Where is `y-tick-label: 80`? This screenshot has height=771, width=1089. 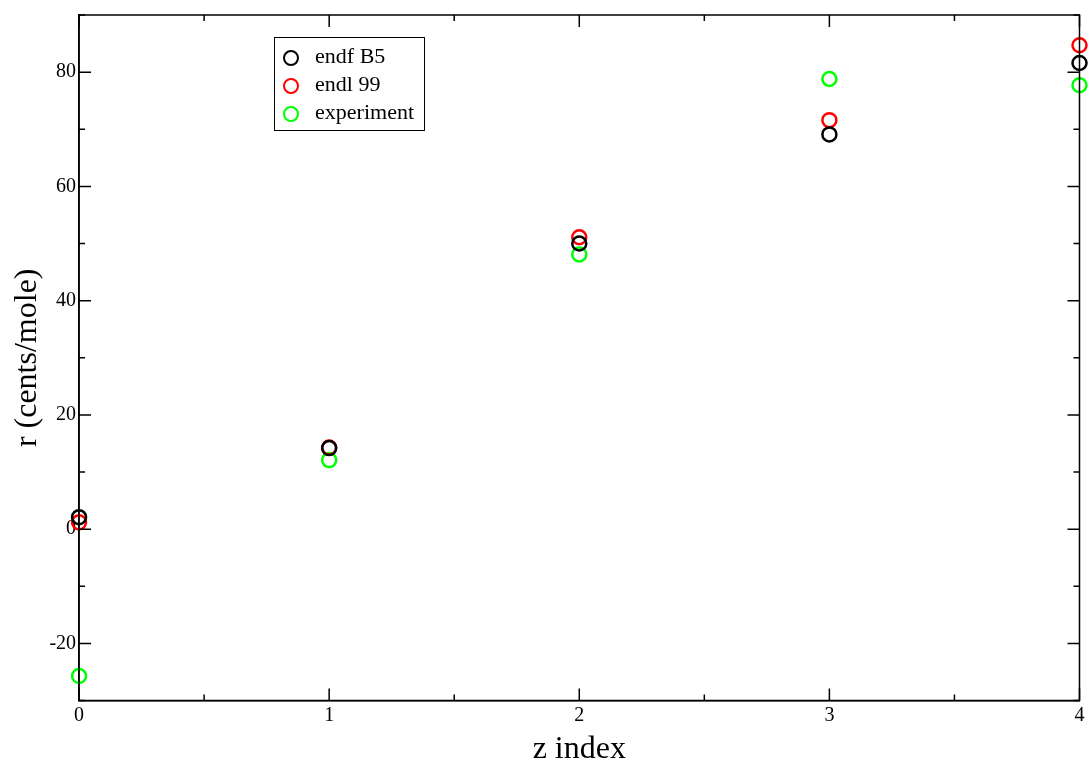 y-tick-label: 80 is located at coordinates (66, 70).